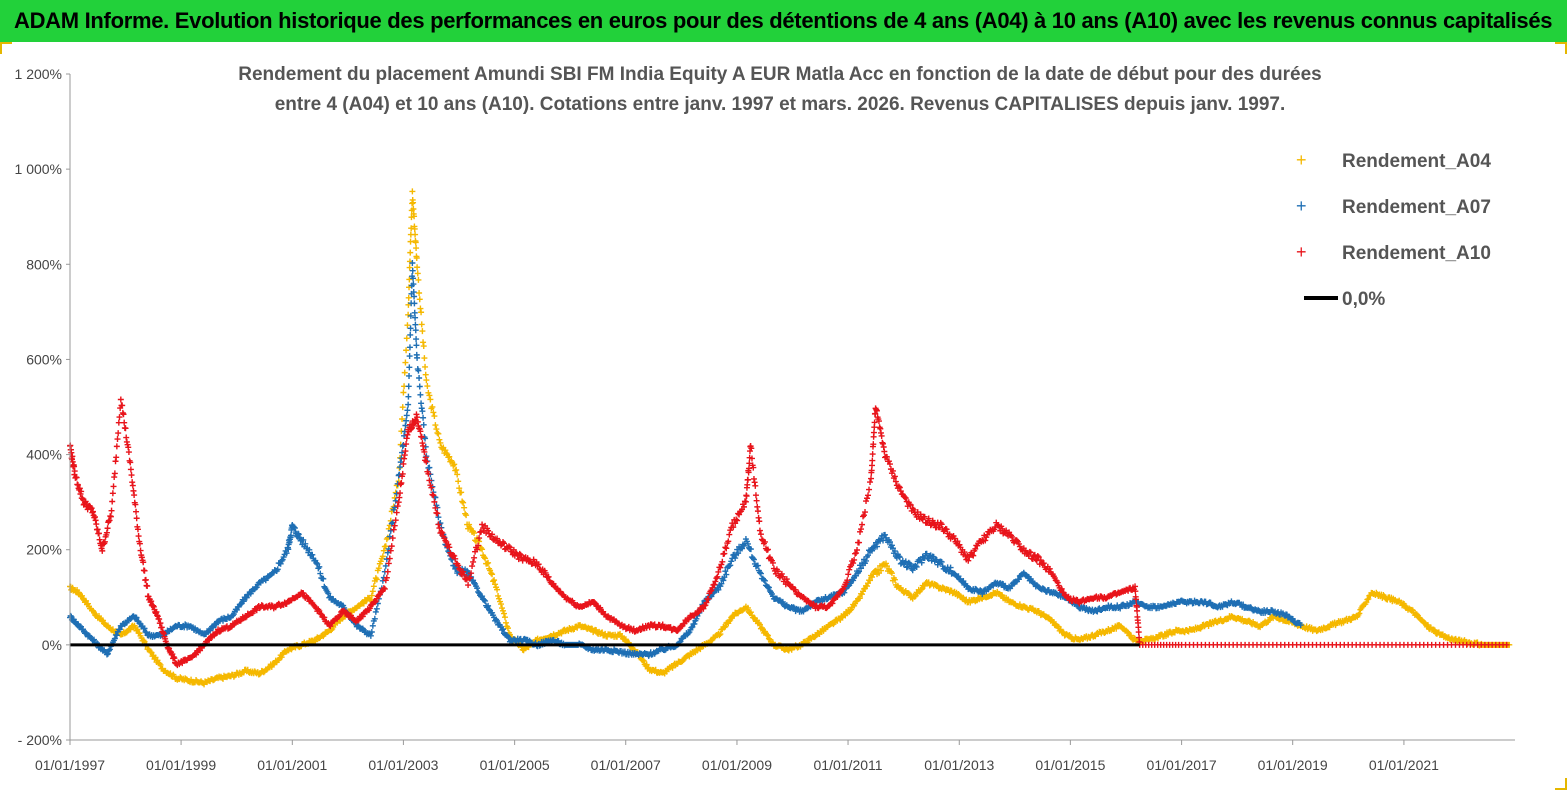 The image size is (1567, 790). Describe the element at coordinates (959, 765) in the screenshot. I see `x-tick-label: 01/01/2013` at that location.